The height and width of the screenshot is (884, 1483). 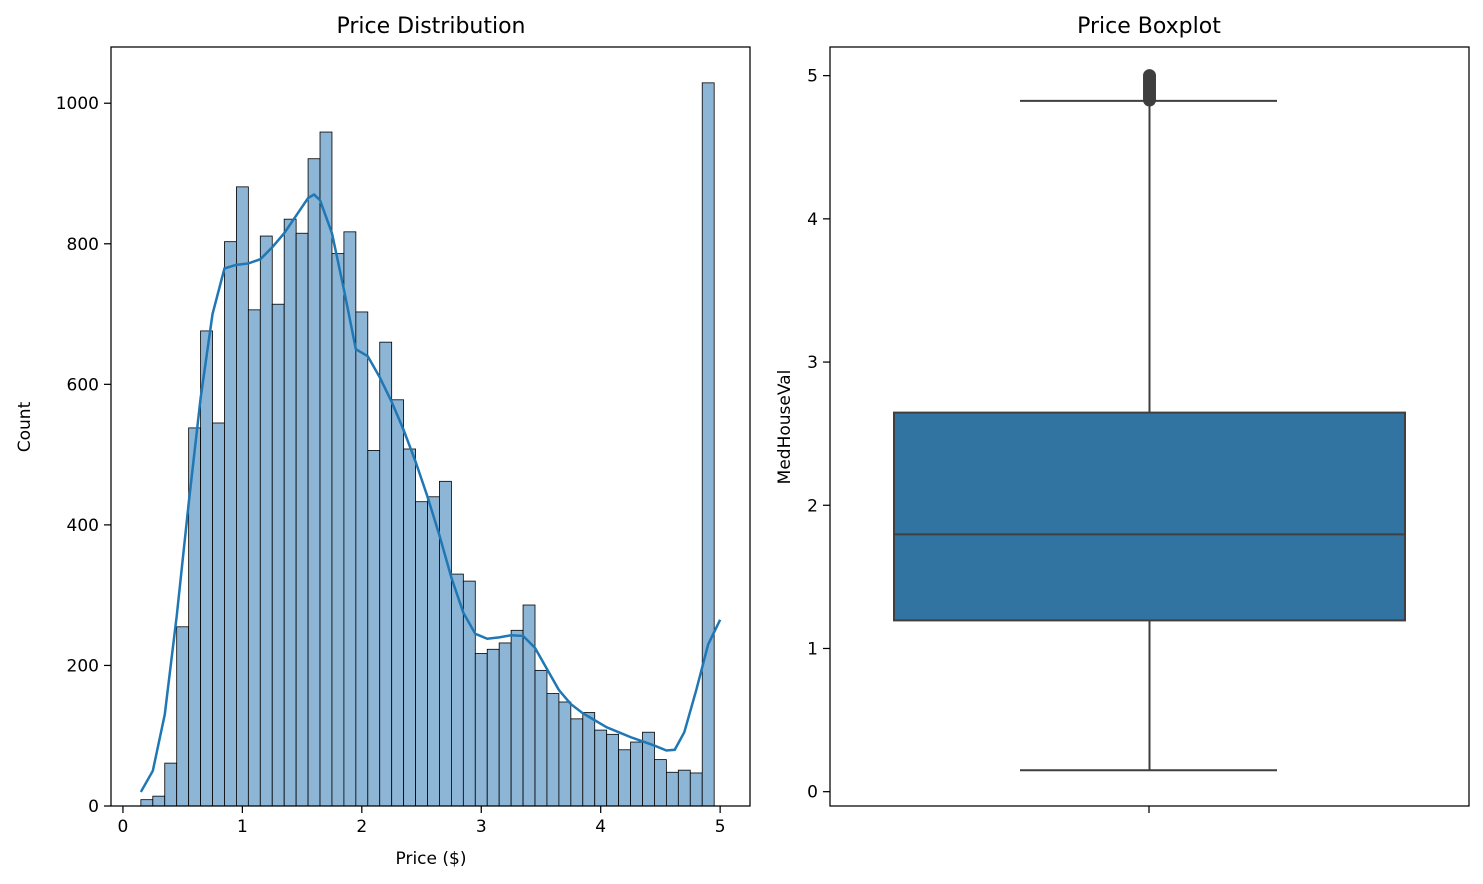 What do you see at coordinates (431, 859) in the screenshot?
I see `histogram-x-label: Price ($)` at bounding box center [431, 859].